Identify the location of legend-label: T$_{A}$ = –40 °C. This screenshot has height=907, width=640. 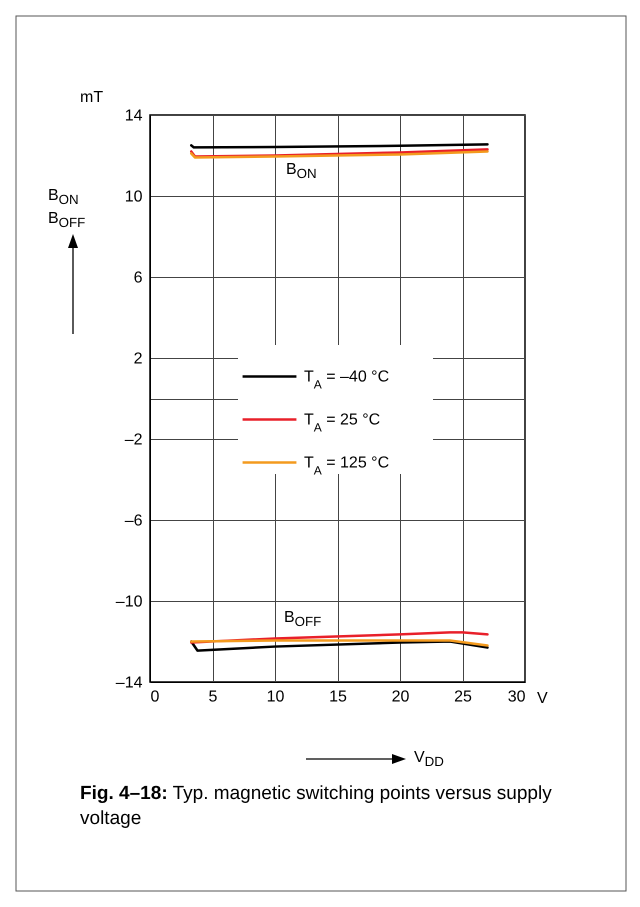
(347, 380).